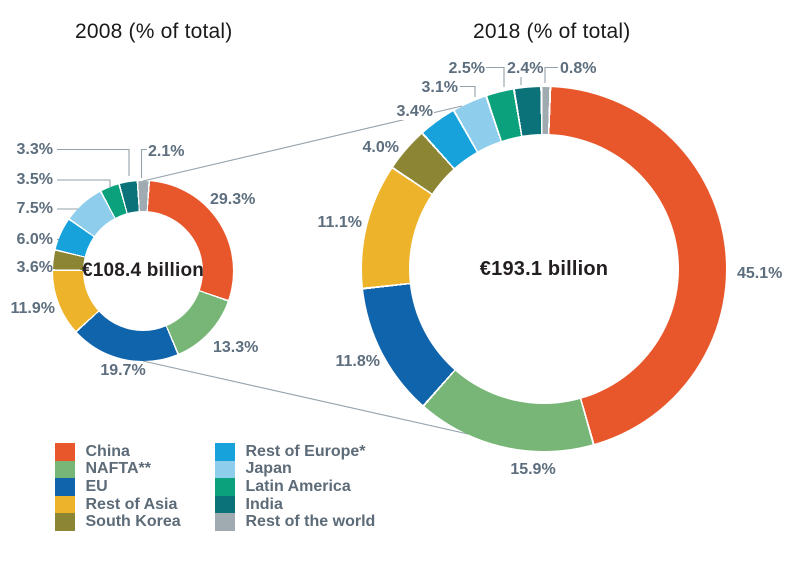 This screenshot has width=789, height=564. What do you see at coordinates (525, 68) in the screenshot?
I see `pct-2018-india: 2.4%` at bounding box center [525, 68].